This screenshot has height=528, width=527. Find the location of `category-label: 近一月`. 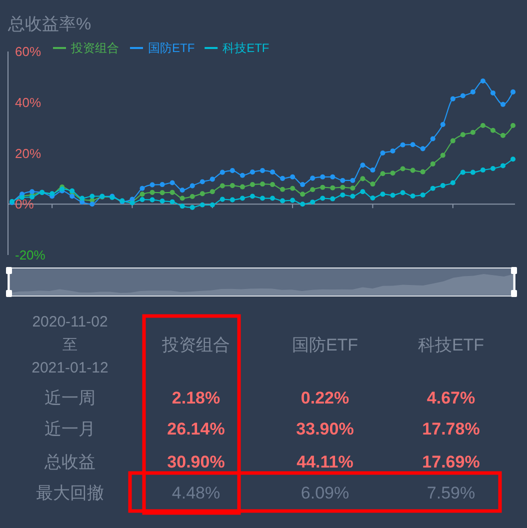

category-label: 近一月 is located at coordinates (70, 429).